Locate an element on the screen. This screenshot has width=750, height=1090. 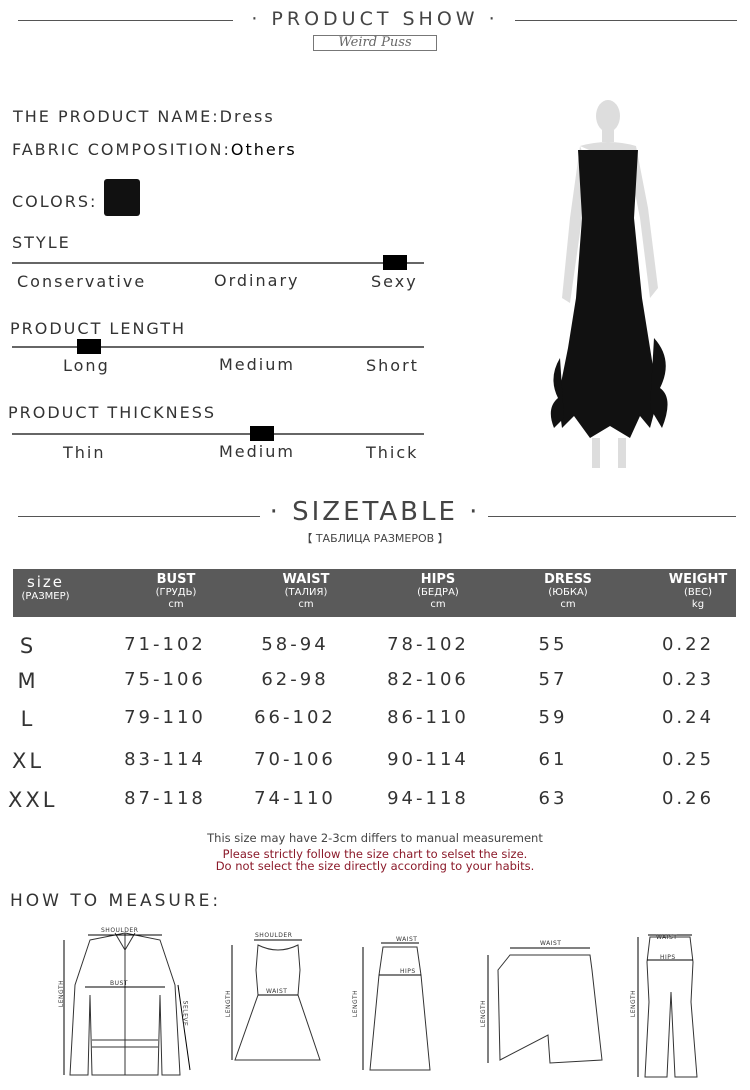
table-cell: 57 is located at coordinates (553, 679).